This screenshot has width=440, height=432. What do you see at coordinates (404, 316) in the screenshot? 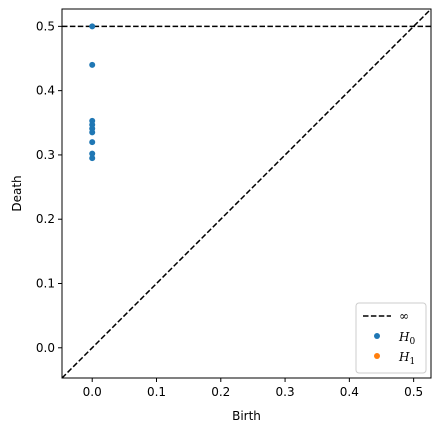
I see `legend-infinity-label: ∞` at bounding box center [404, 316].